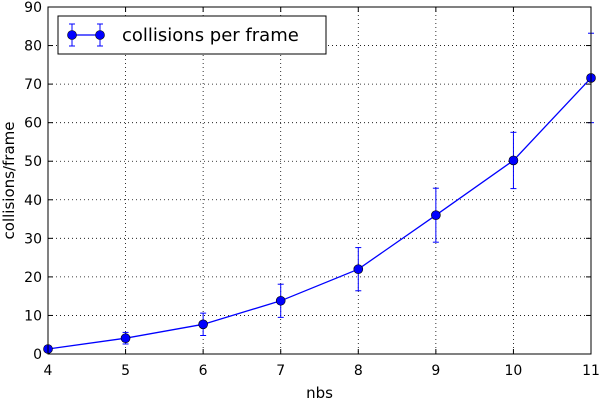  I want to click on x-tick-label: 4, so click(48, 371).